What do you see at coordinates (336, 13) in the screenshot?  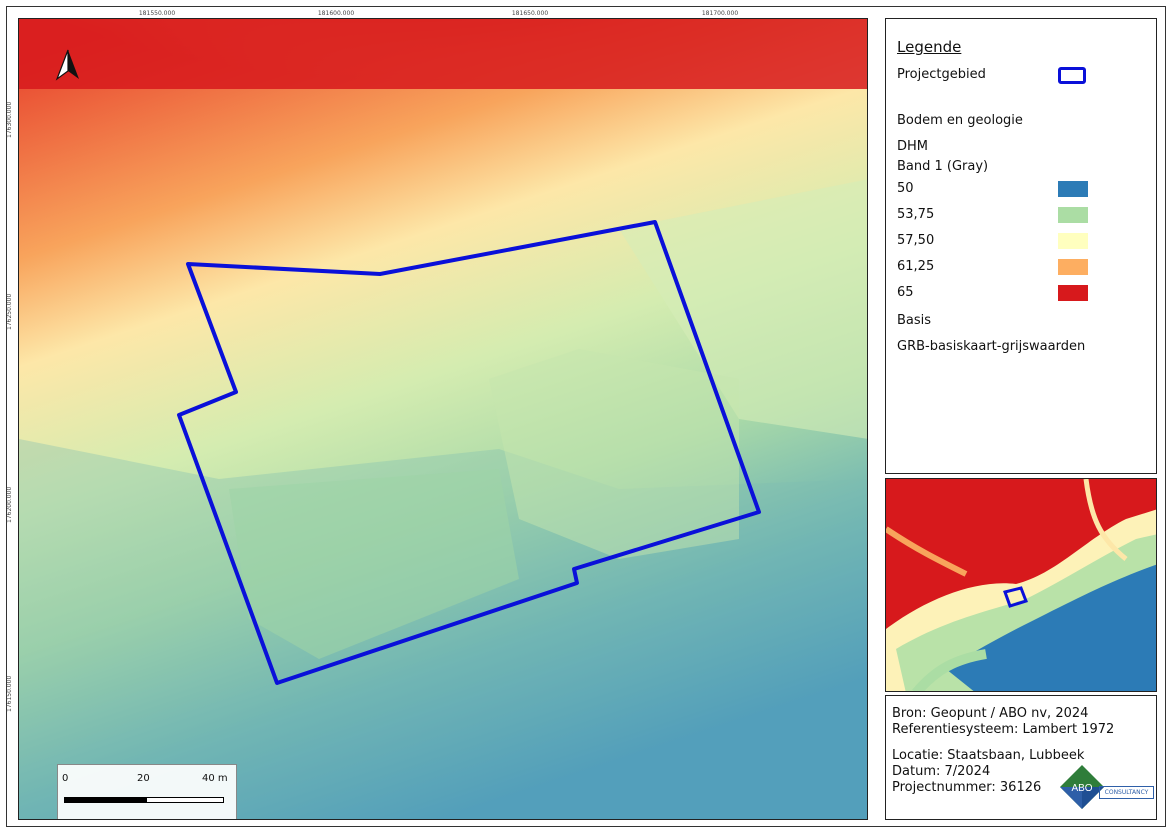 I see `x-tick-label: 181600.000` at bounding box center [336, 13].